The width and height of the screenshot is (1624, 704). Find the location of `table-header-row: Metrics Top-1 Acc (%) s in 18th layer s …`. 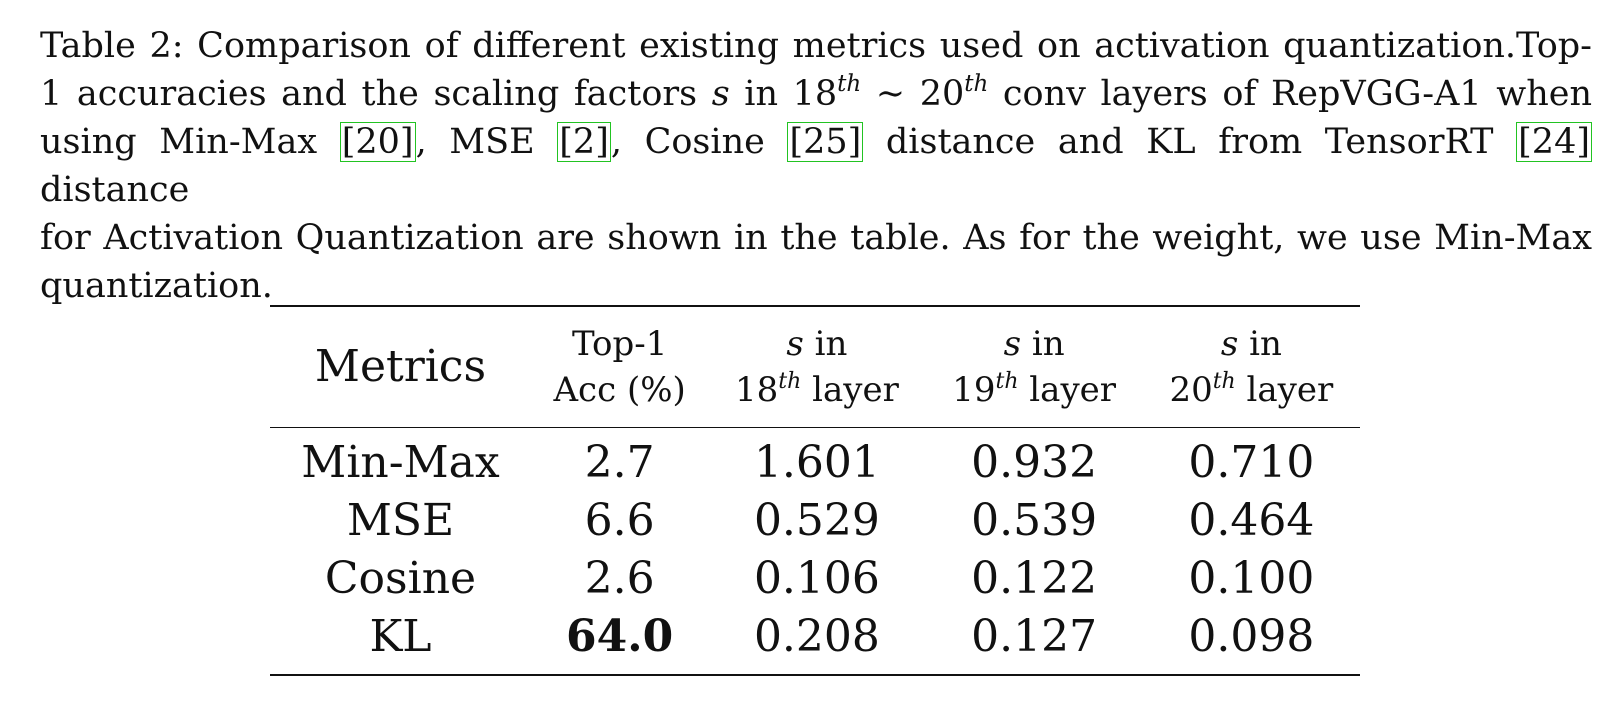

table-header-row: Metrics Top-1 Acc (%) s in 18th layer s … is located at coordinates (815, 367).